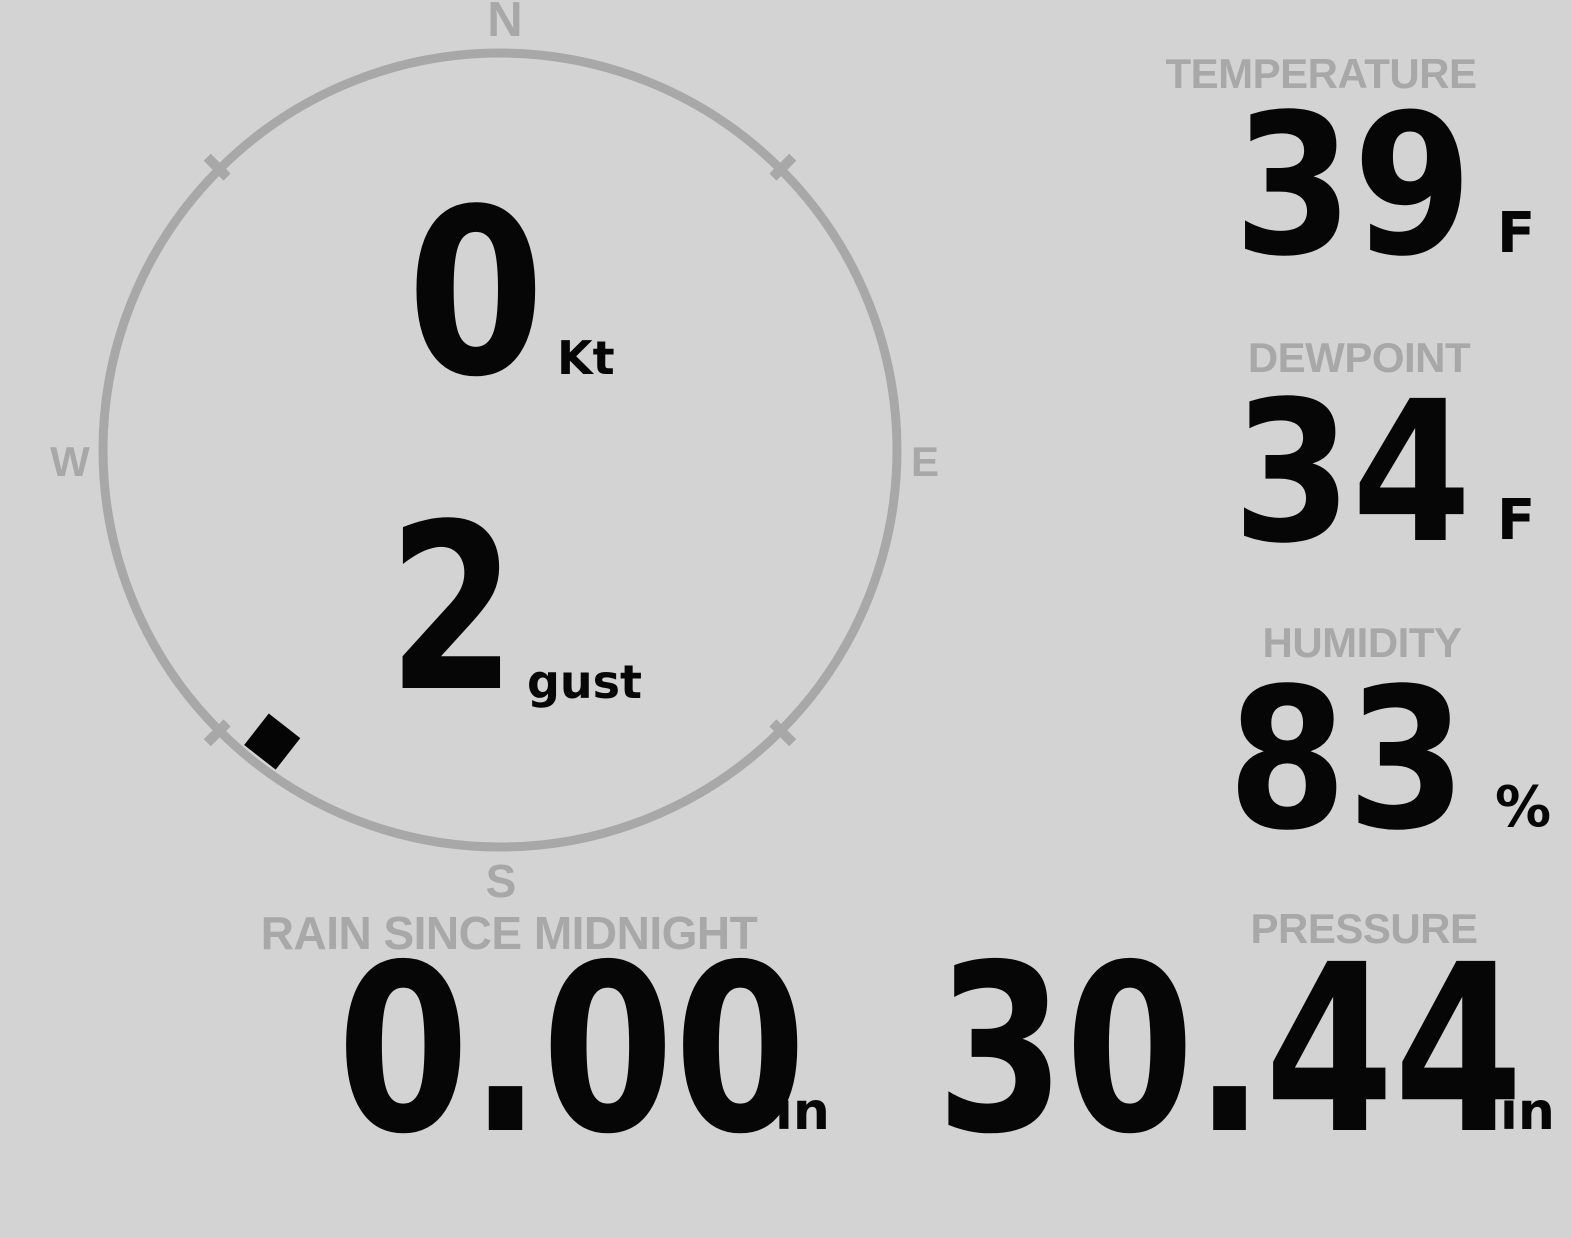  I want to click on compass-tick-sw, so click(217, 733).